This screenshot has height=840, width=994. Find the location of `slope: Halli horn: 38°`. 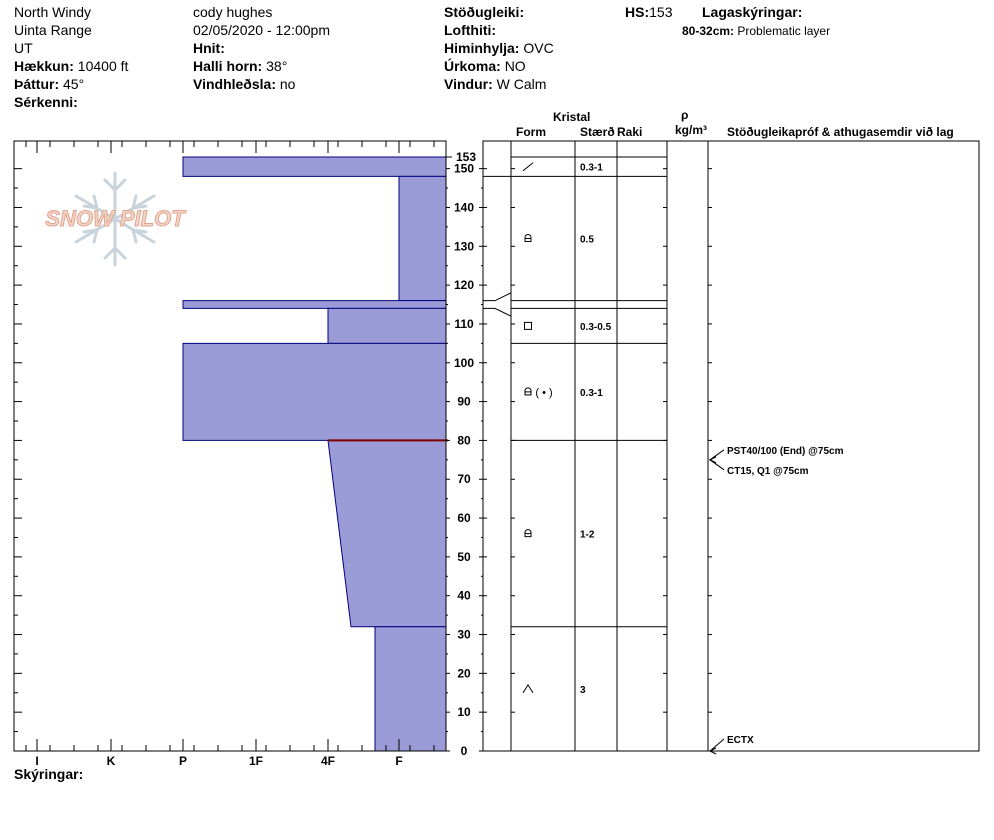

slope: Halli horn: 38° is located at coordinates (240, 66).